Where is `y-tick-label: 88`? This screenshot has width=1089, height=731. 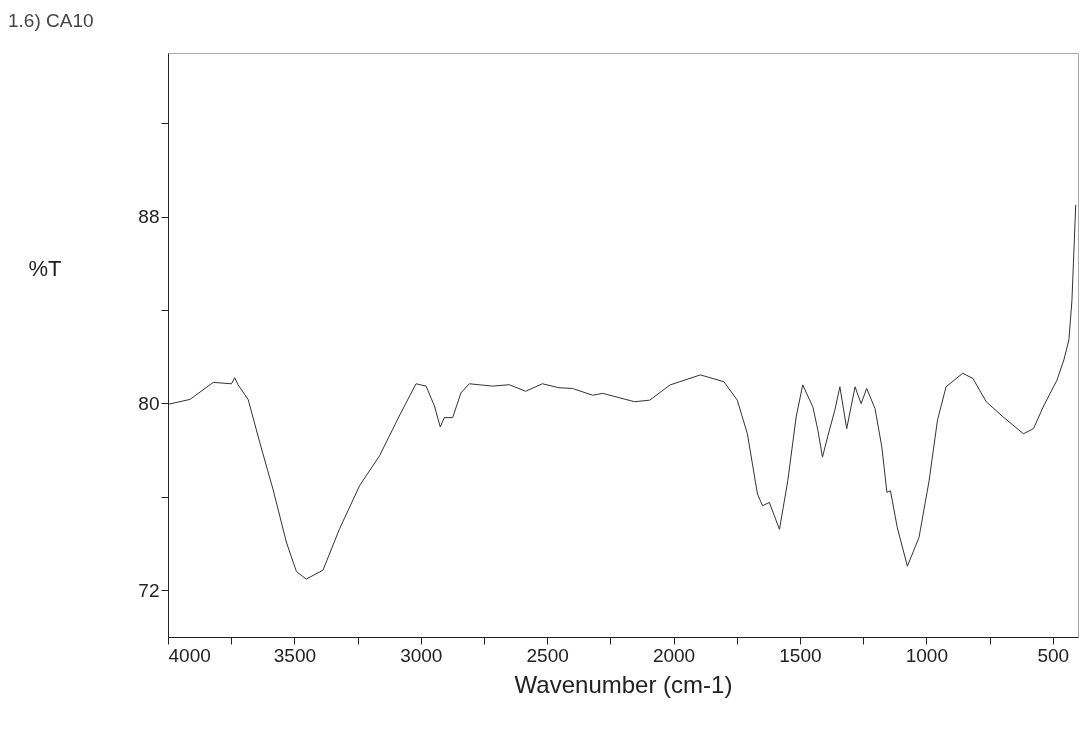 y-tick-label: 88 is located at coordinates (149, 217).